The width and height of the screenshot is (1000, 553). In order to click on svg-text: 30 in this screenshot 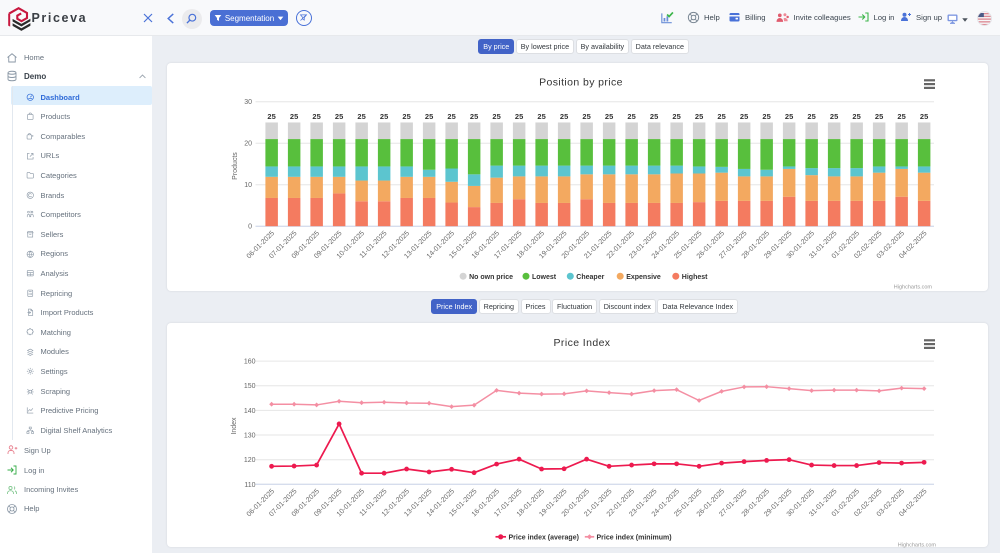, I will do `click(248, 102)`.